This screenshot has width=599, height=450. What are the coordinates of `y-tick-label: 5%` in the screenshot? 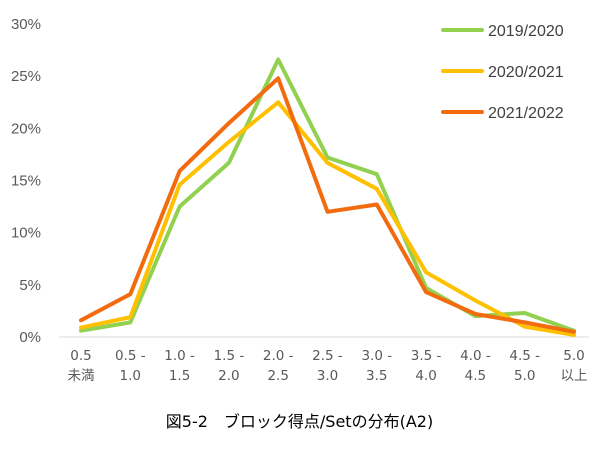 It's located at (30, 285).